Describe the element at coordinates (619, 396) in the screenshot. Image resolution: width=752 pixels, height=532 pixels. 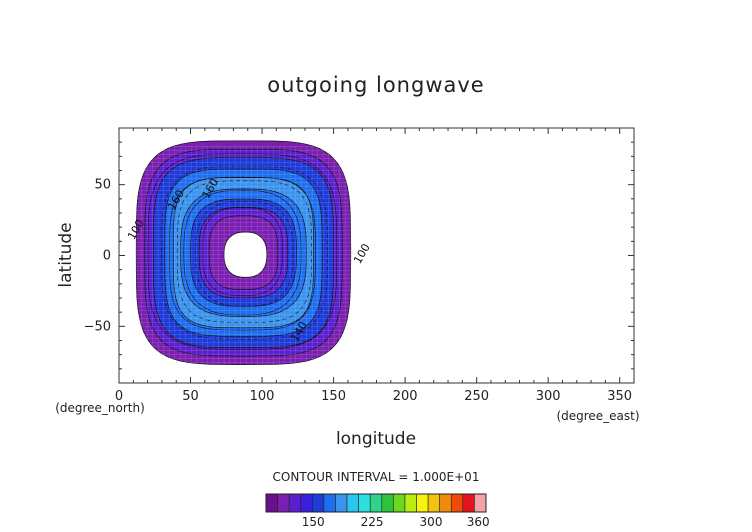
I see `x-tick-label: 350` at that location.